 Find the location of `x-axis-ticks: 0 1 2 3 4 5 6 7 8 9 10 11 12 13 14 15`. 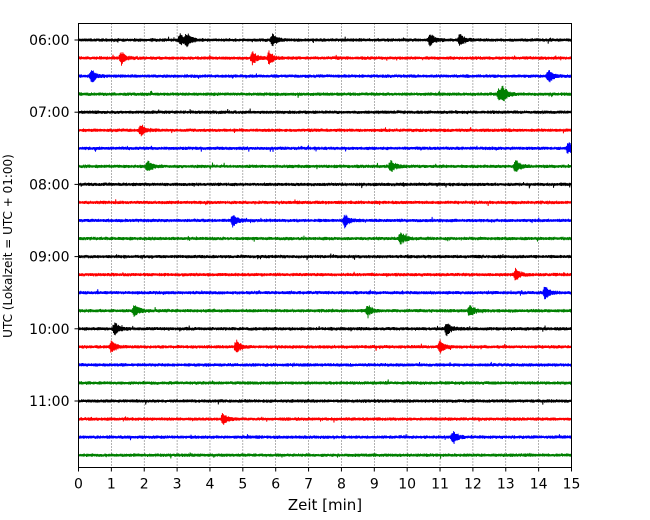

x-axis-ticks: 0 1 2 3 4 5 6 7 8 9 10 11 12 13 14 15 is located at coordinates (327, 480).